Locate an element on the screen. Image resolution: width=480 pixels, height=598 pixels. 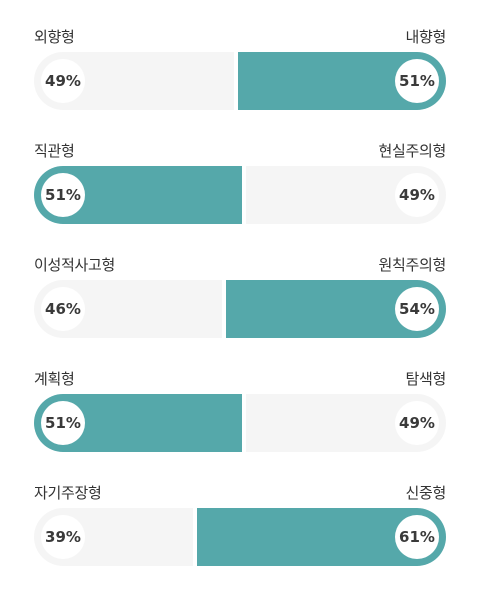
left-percent-label: 49% is located at coordinates (63, 81).